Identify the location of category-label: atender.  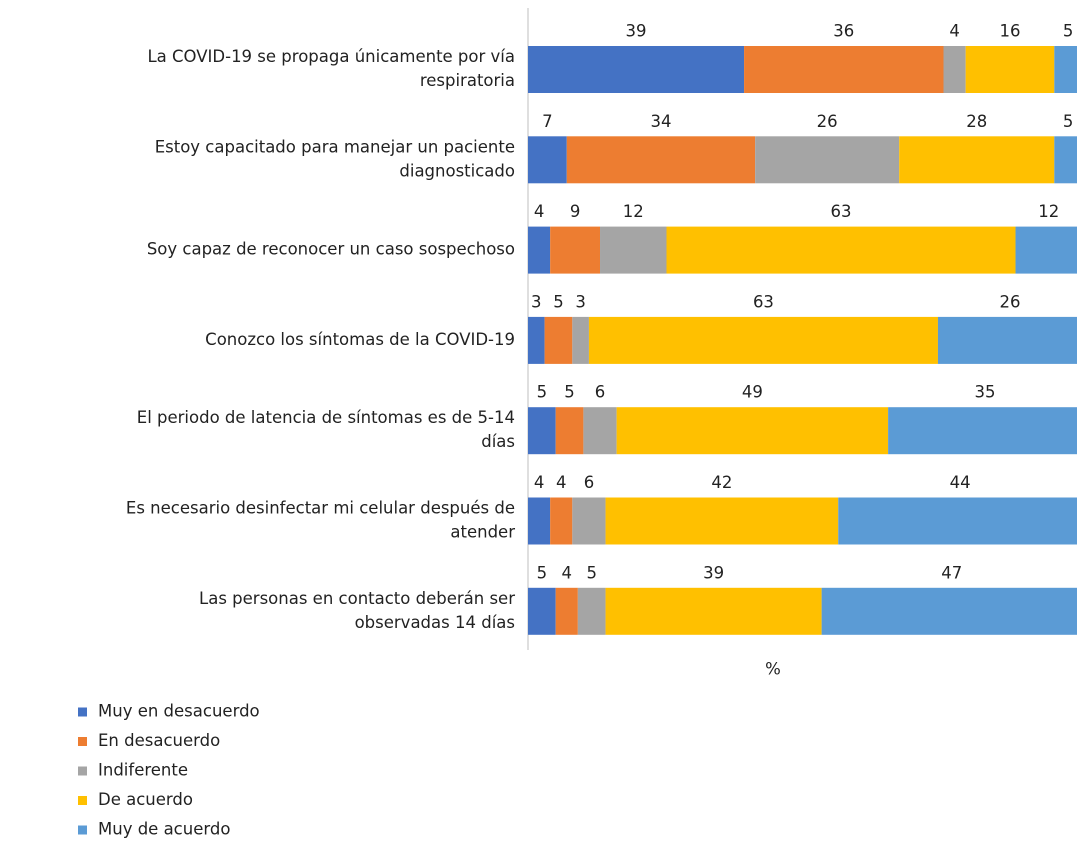
(482, 532).